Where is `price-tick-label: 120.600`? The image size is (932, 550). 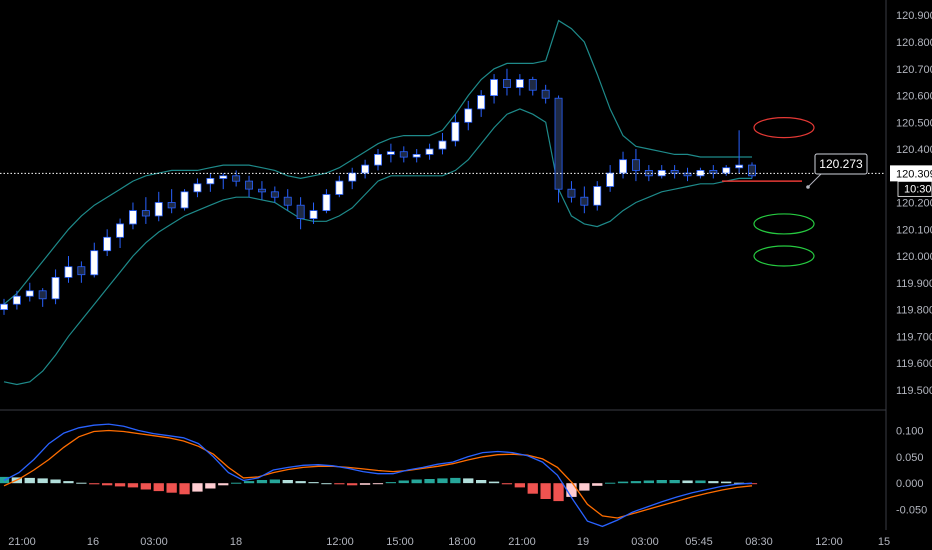 price-tick-label: 120.600 is located at coordinates (914, 97).